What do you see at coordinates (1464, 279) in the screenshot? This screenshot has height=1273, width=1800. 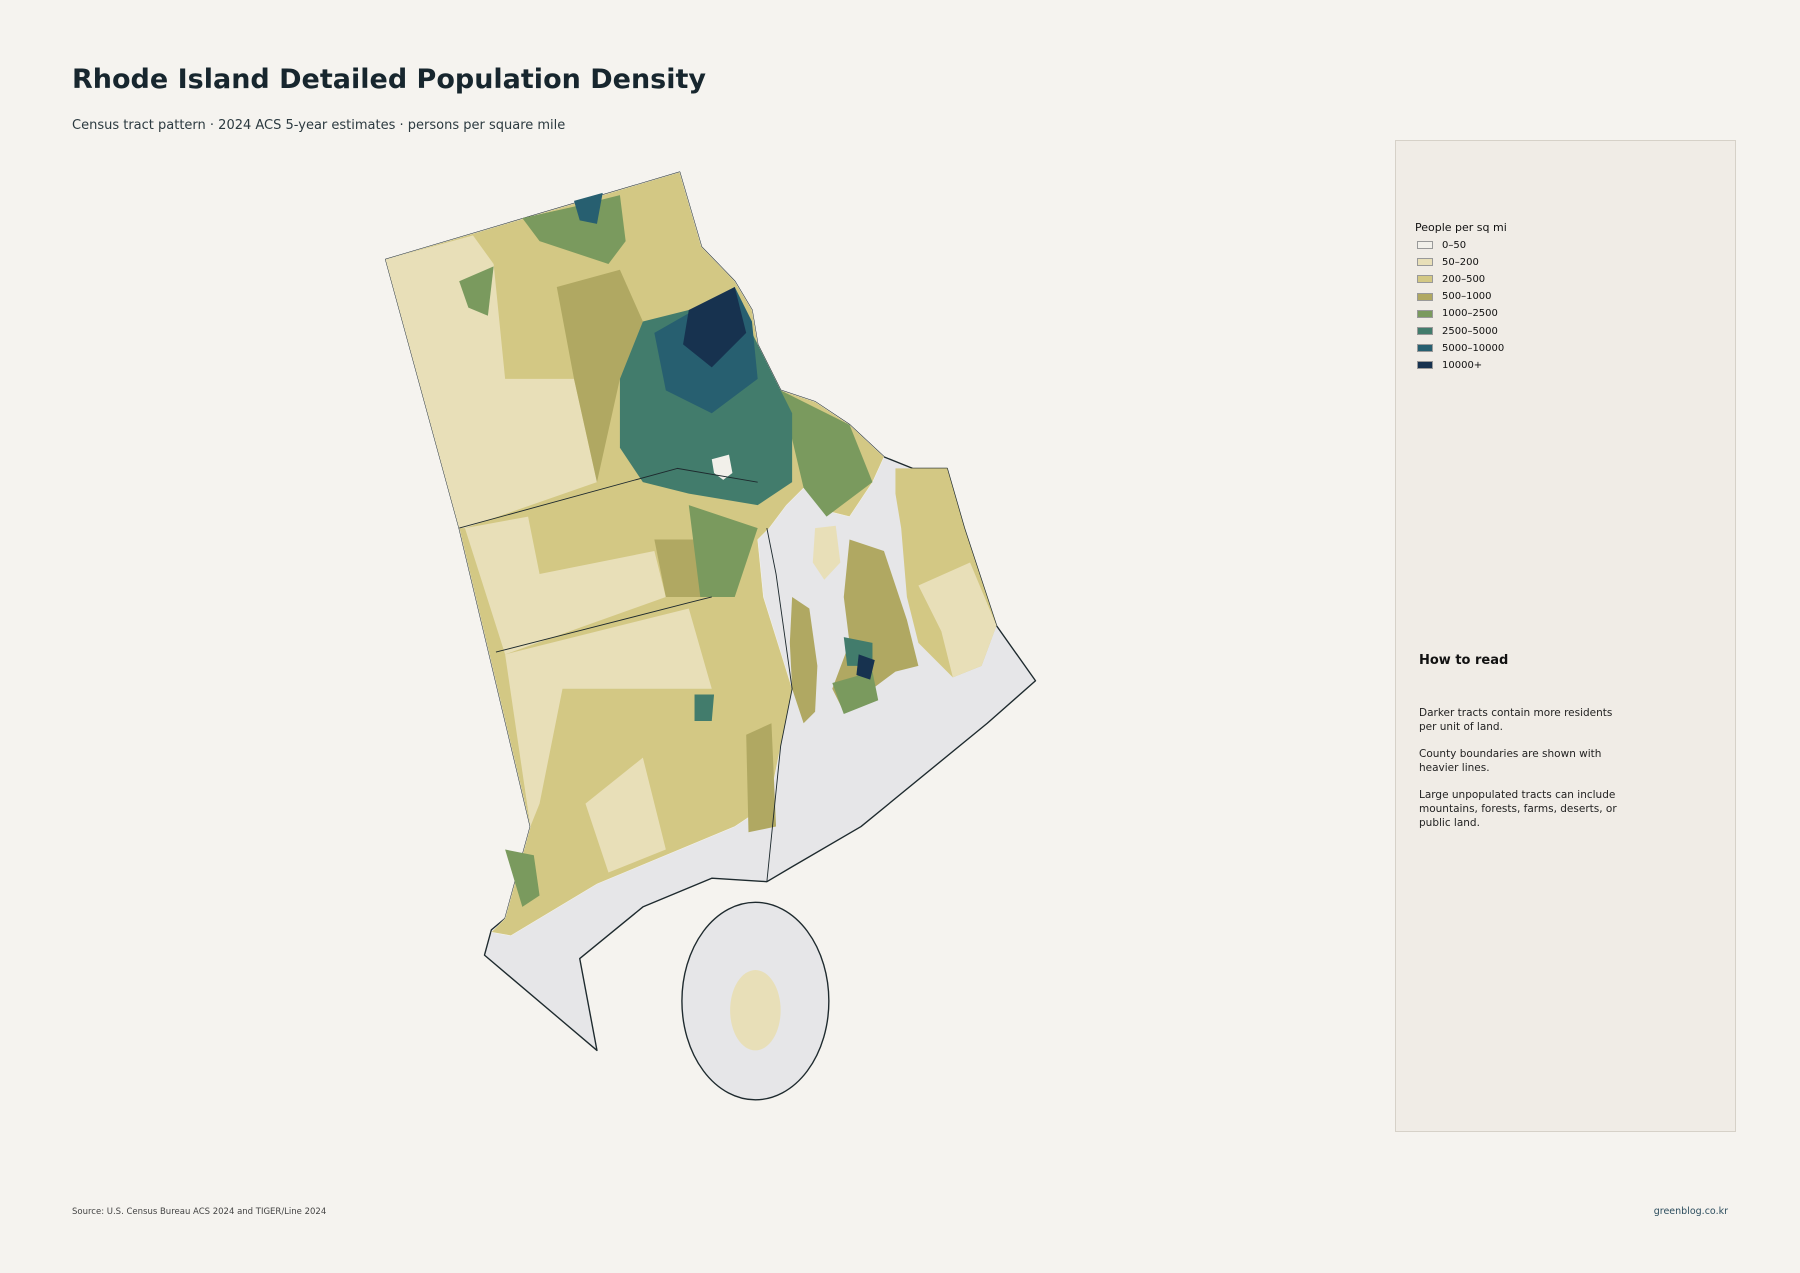 I see `legend-label: 200–500` at bounding box center [1464, 279].